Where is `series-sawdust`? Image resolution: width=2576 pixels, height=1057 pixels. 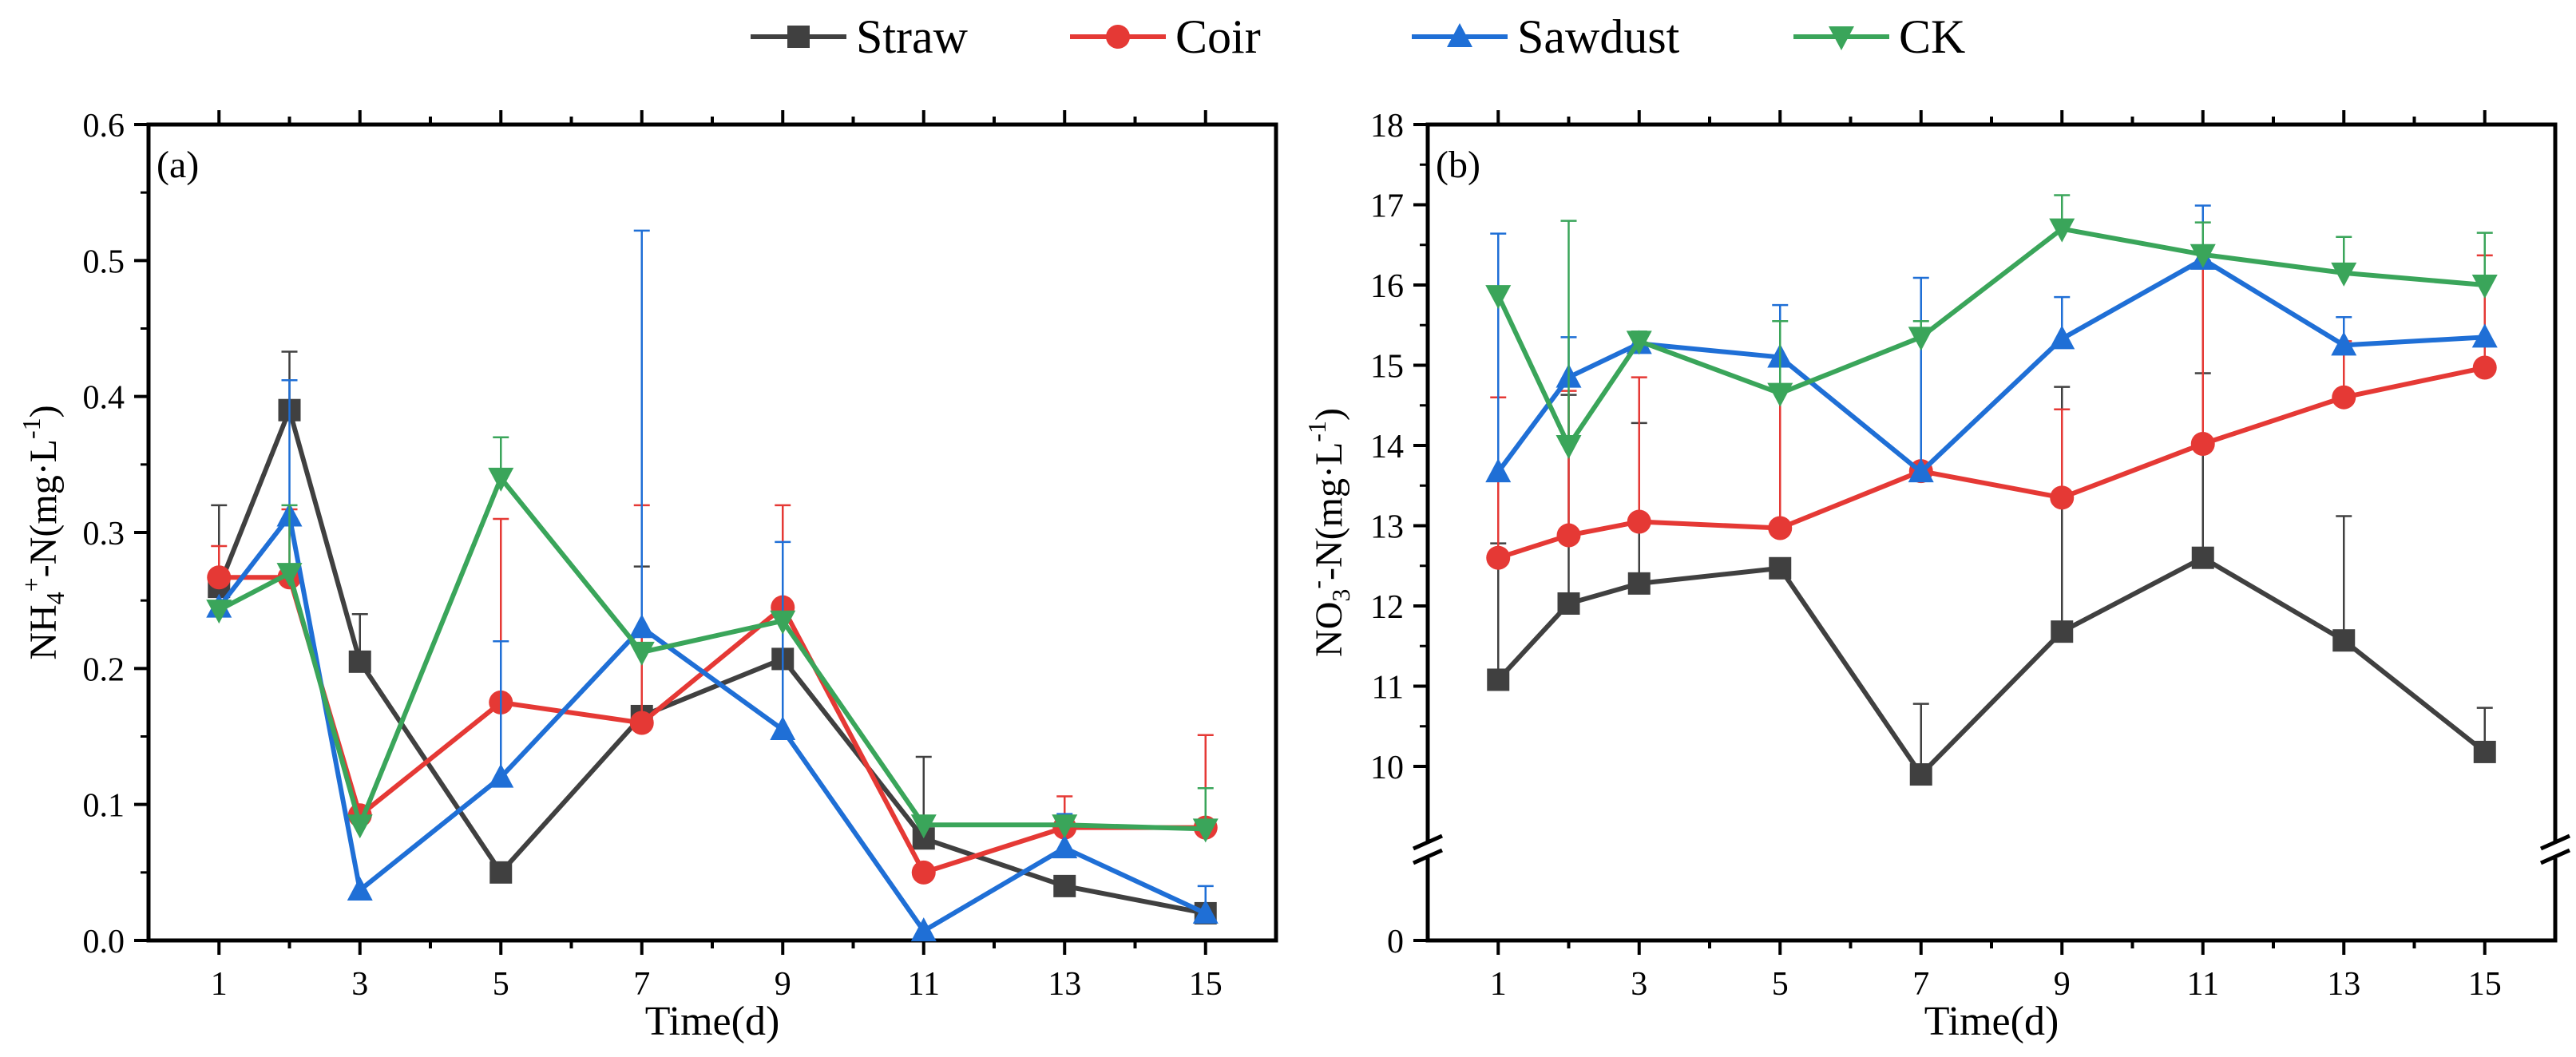
series-sawdust is located at coordinates (1991, 343).